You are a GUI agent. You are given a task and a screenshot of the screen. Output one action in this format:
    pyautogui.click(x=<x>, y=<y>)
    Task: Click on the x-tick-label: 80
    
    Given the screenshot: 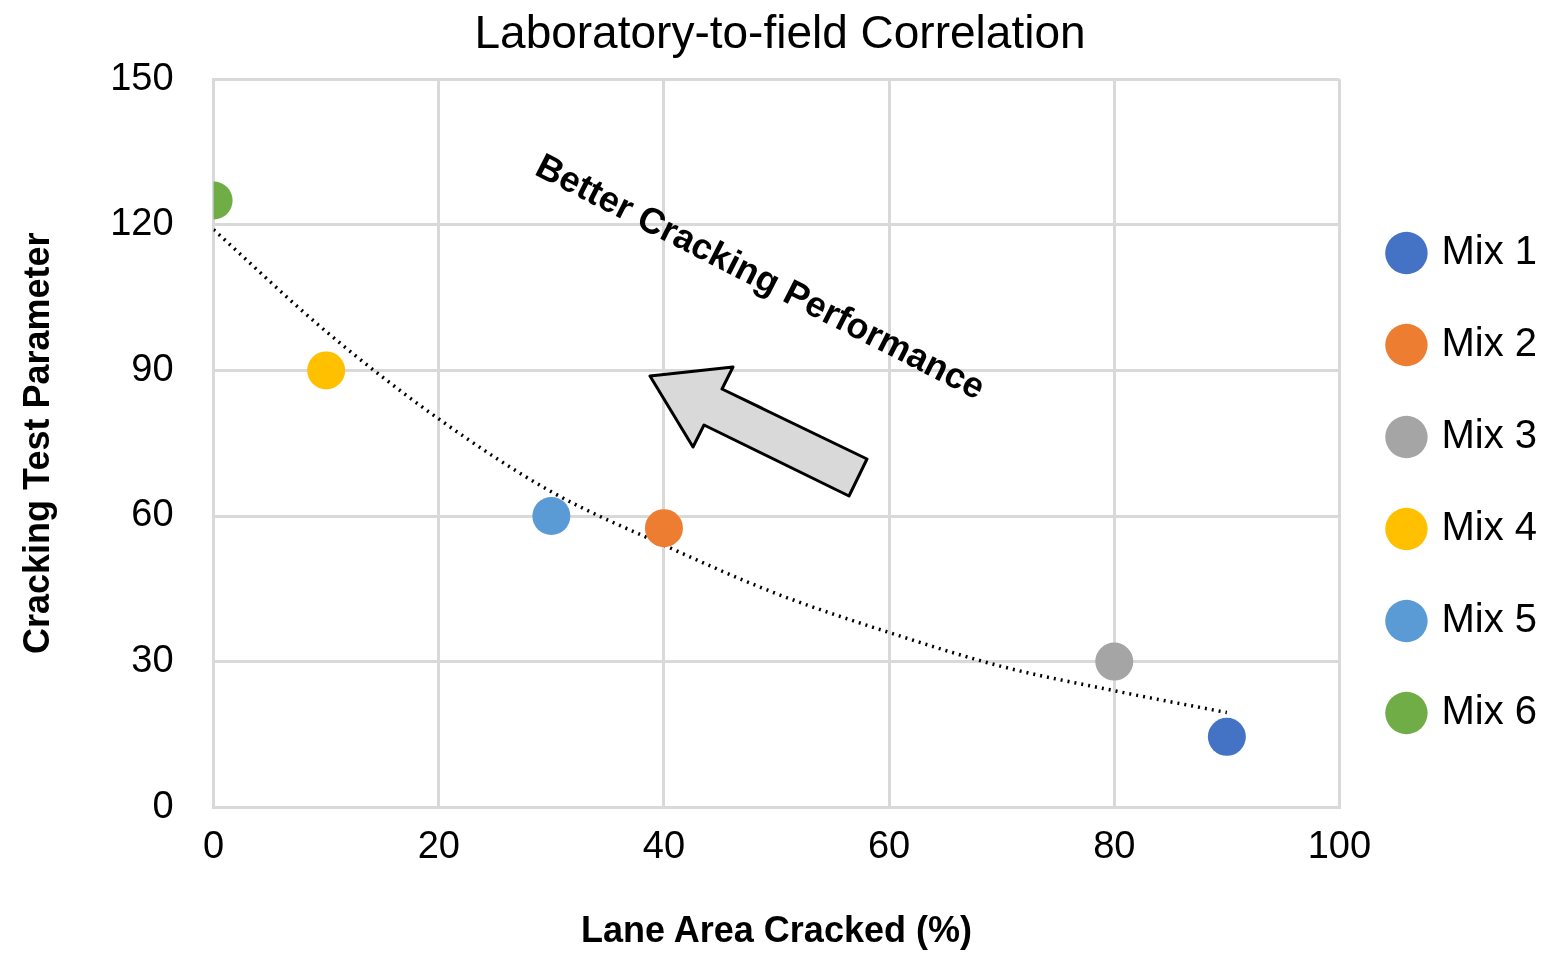 What is the action you would take?
    pyautogui.click(x=1114, y=845)
    